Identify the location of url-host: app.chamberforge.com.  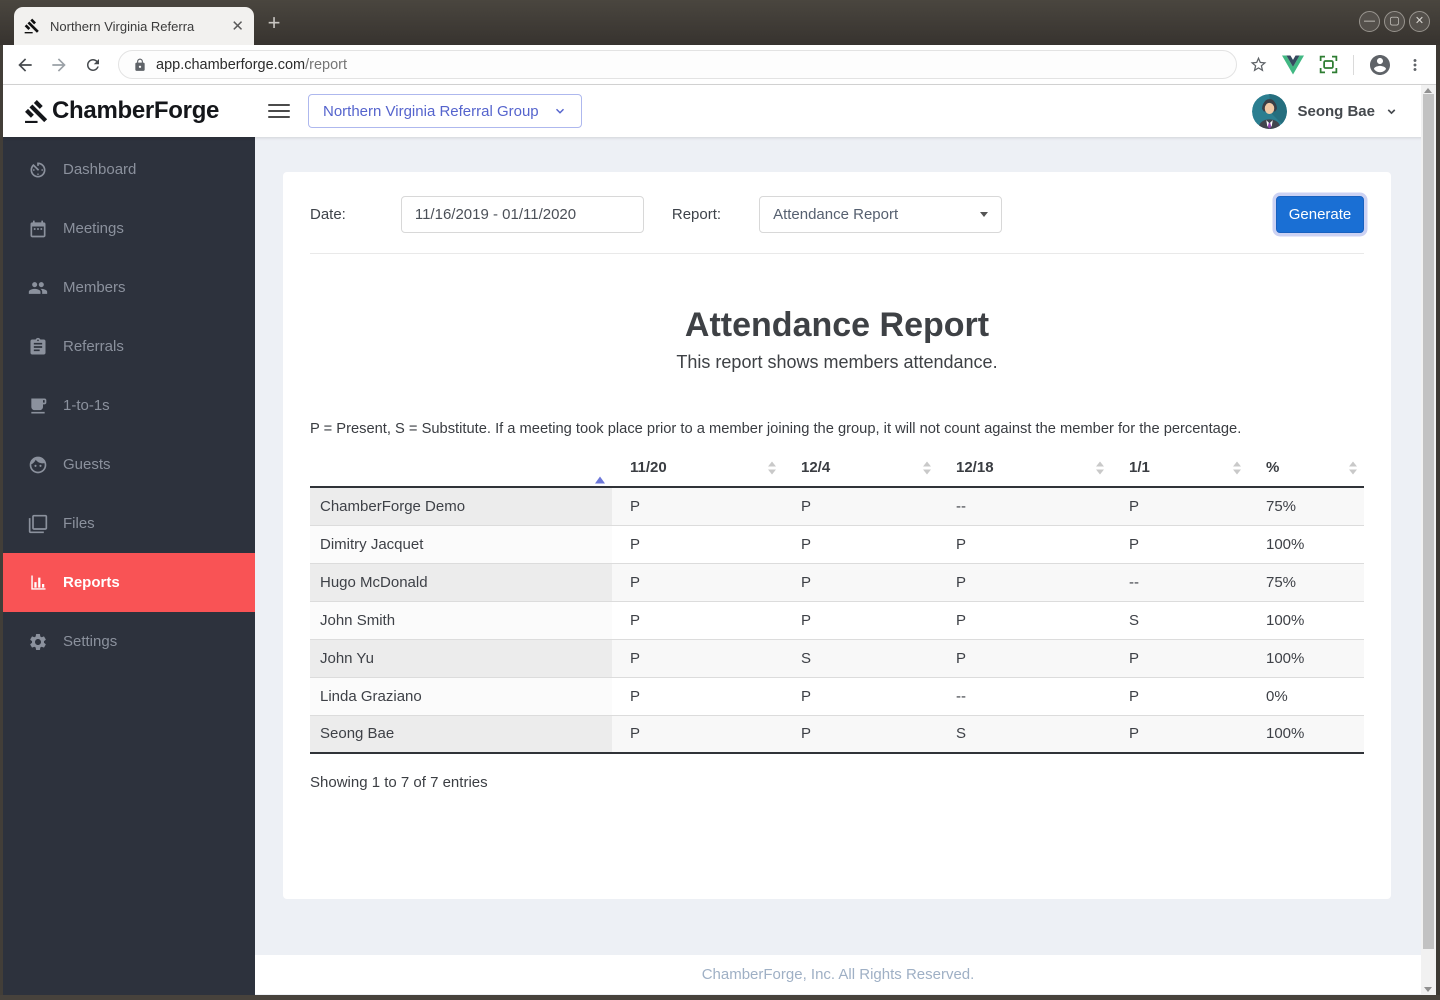
(231, 64).